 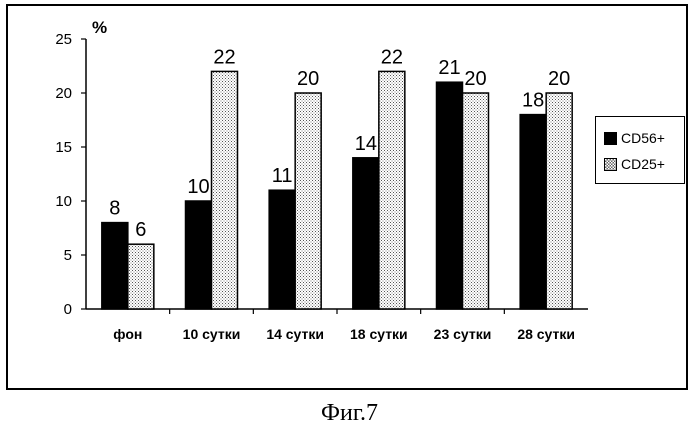 What do you see at coordinates (140, 230) in the screenshot?
I see `data-label: 6` at bounding box center [140, 230].